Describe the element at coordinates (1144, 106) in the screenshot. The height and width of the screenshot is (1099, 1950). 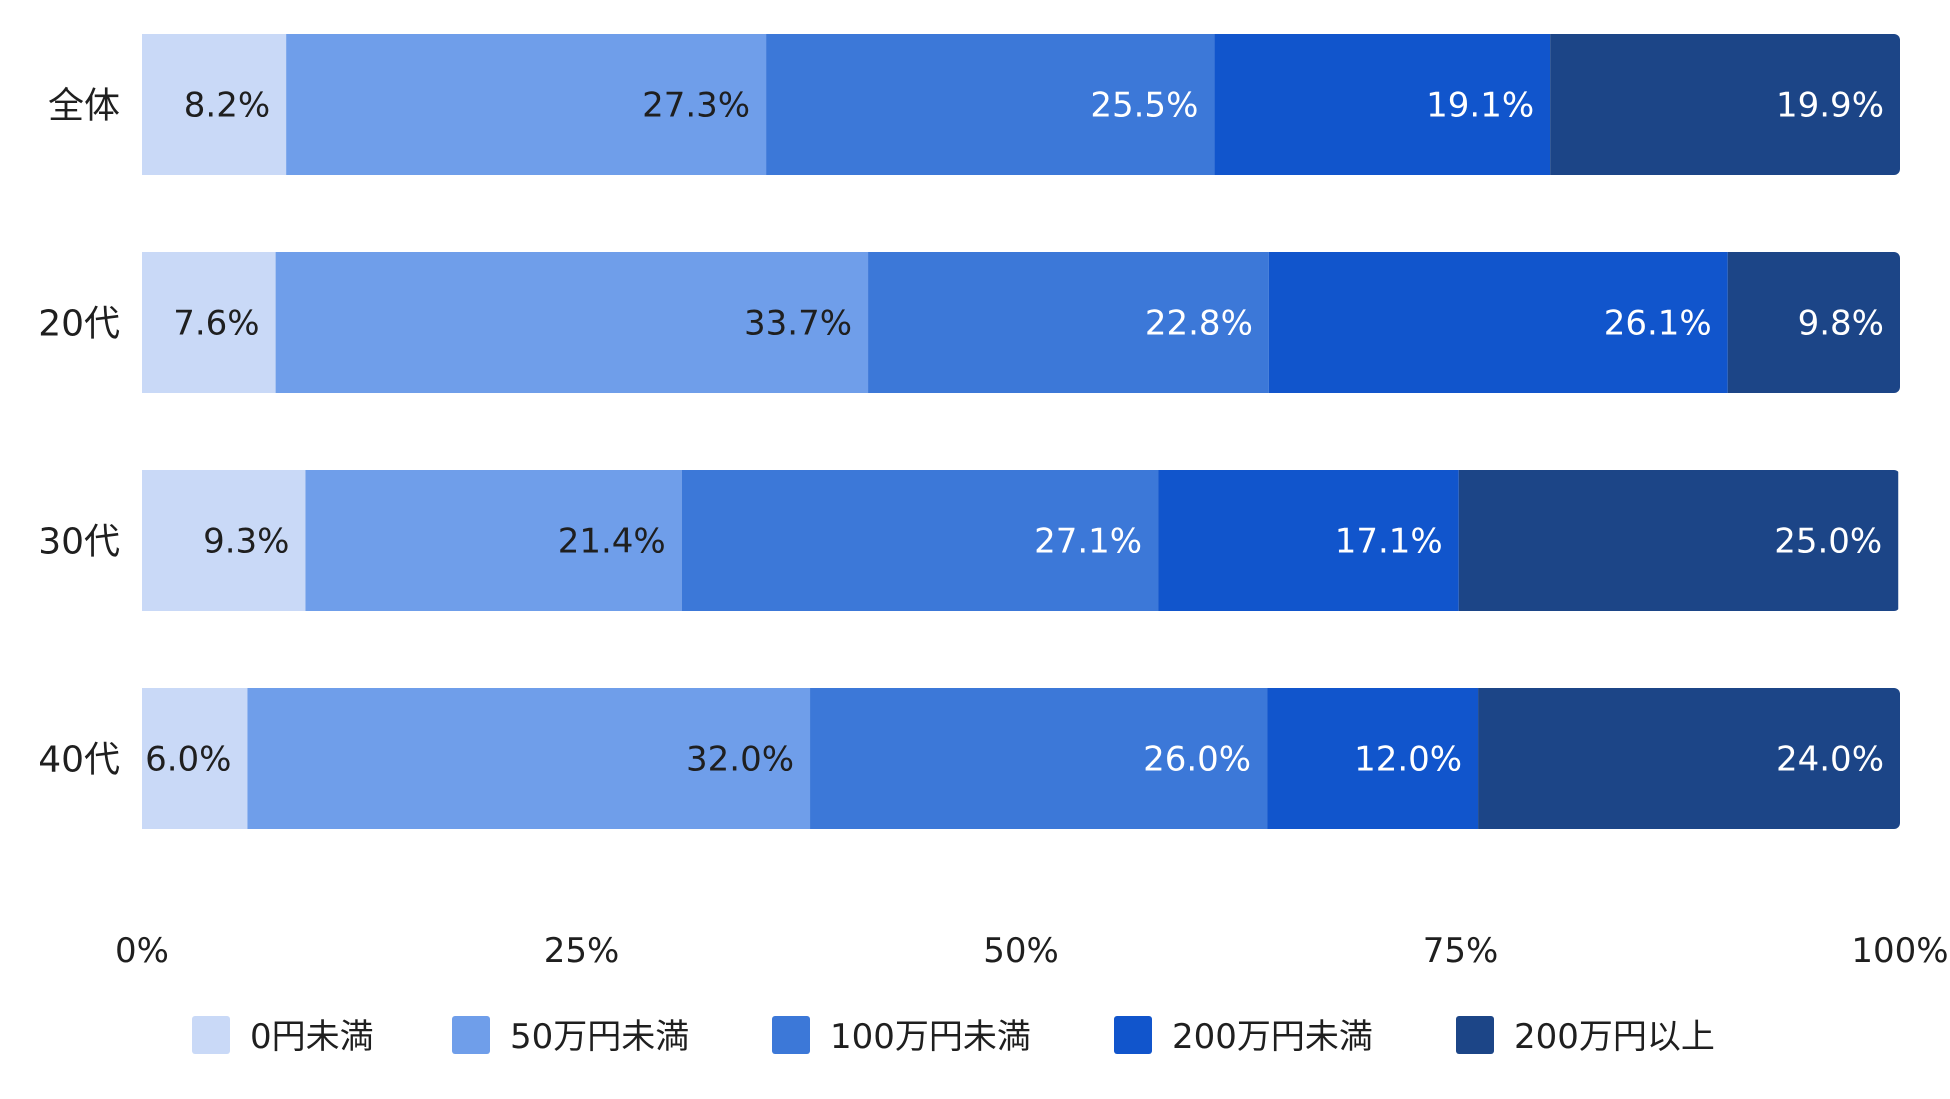
I see `data-label-0-2: 25.5%` at that location.